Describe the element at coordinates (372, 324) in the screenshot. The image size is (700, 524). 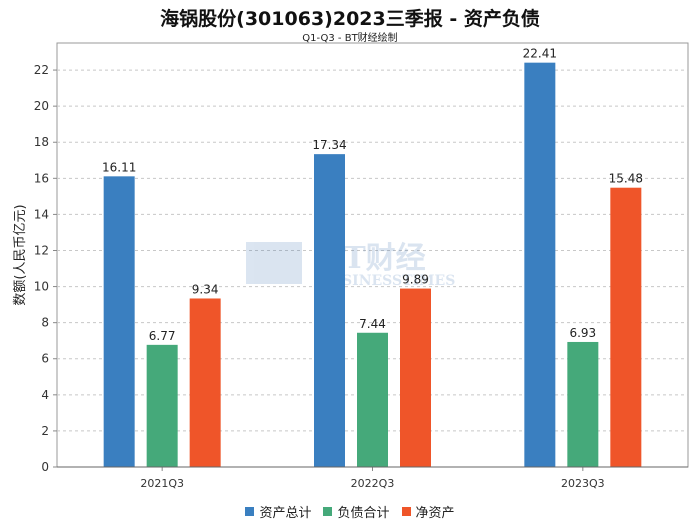
I see `bar-value-label: 7.44` at that location.